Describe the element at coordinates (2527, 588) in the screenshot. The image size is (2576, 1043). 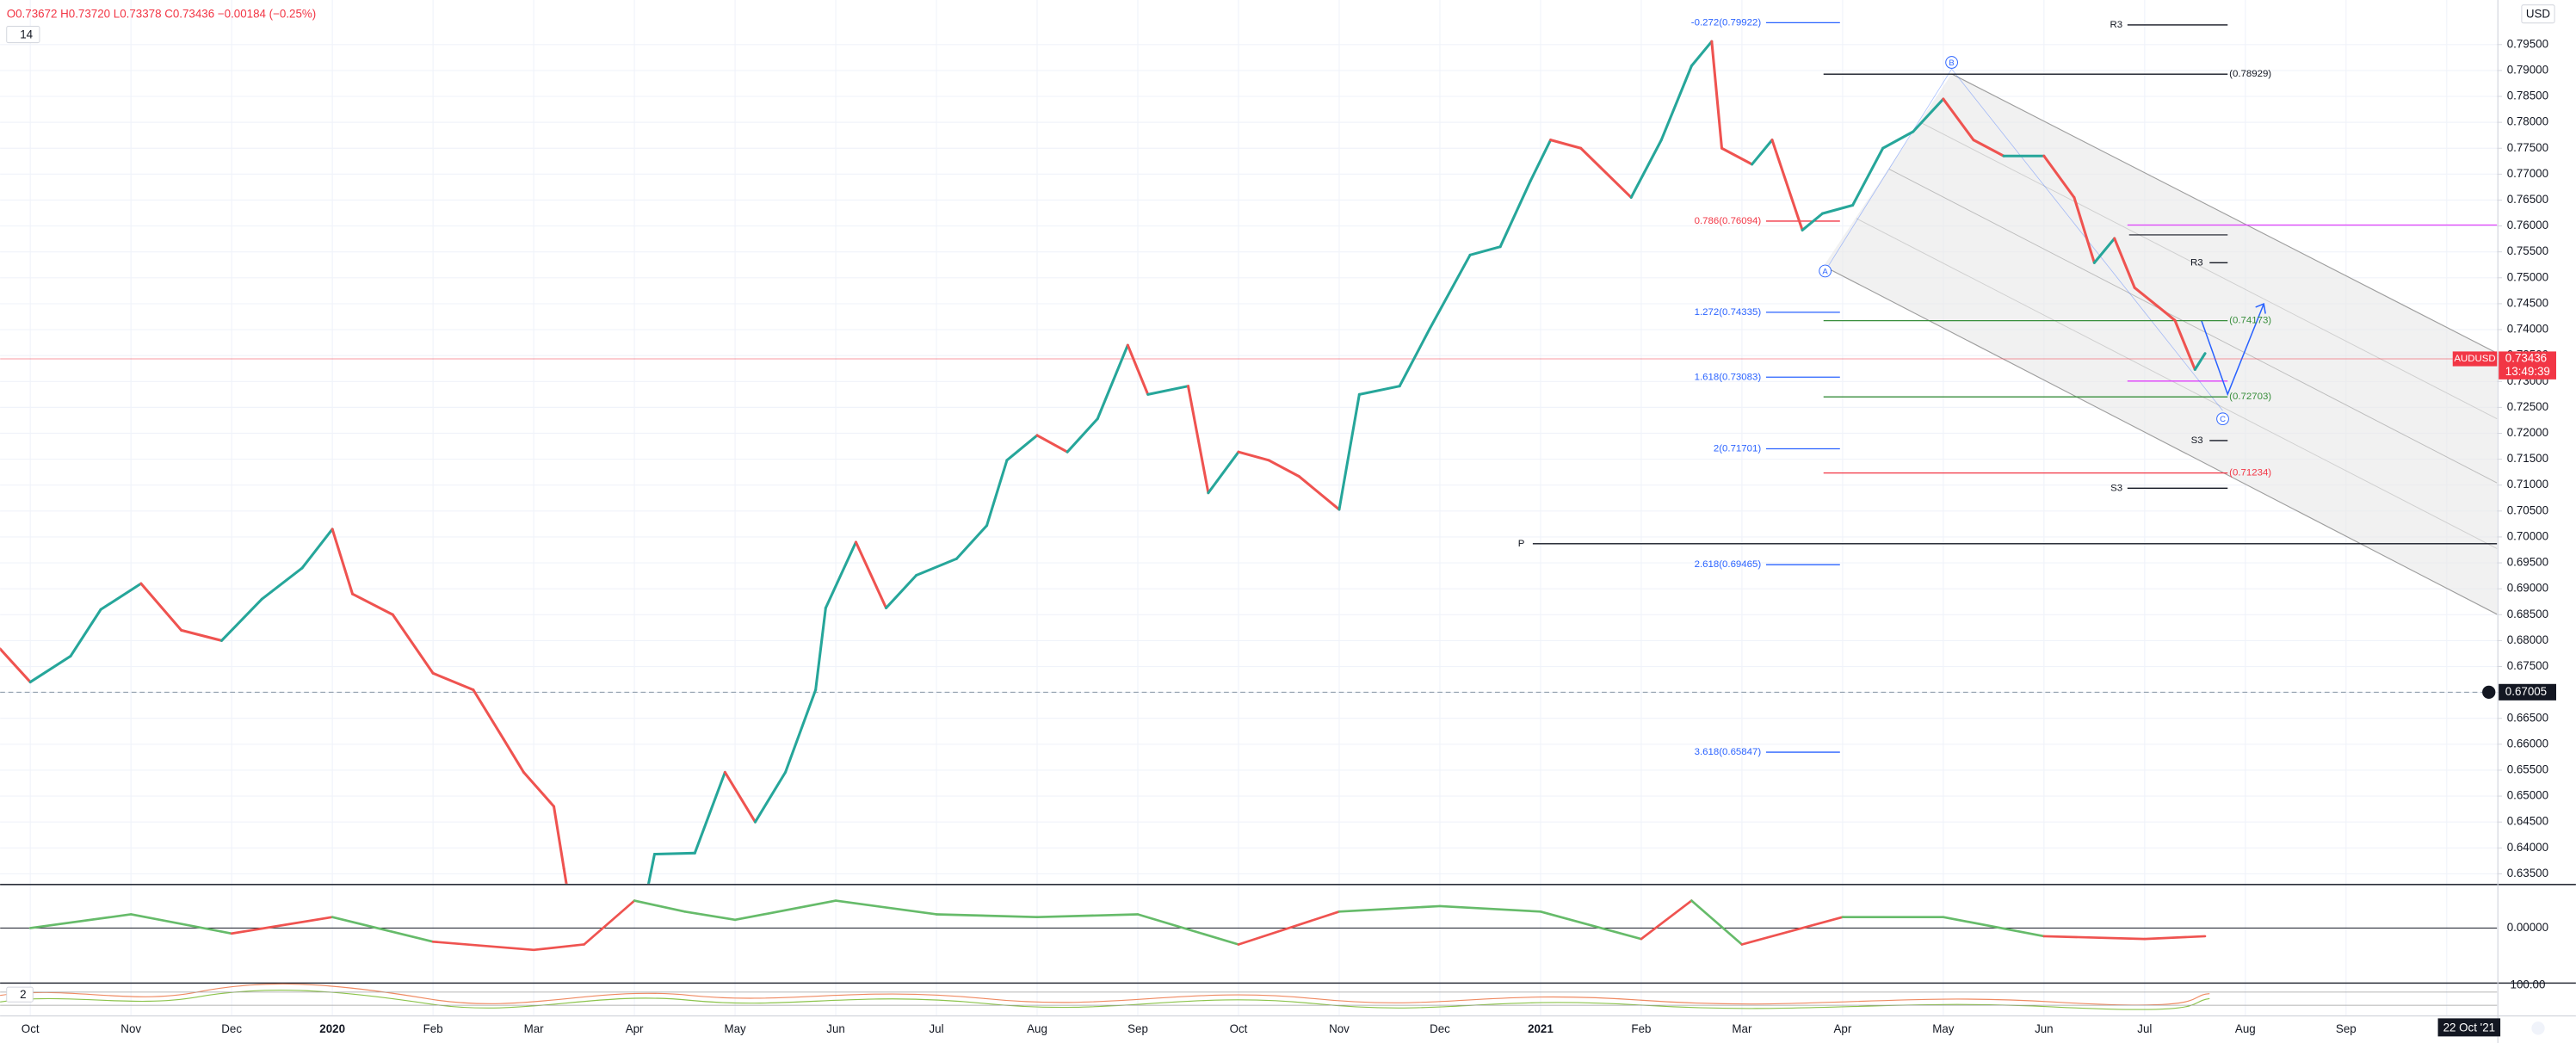
I see `y-tick-label: 0.69000` at that location.